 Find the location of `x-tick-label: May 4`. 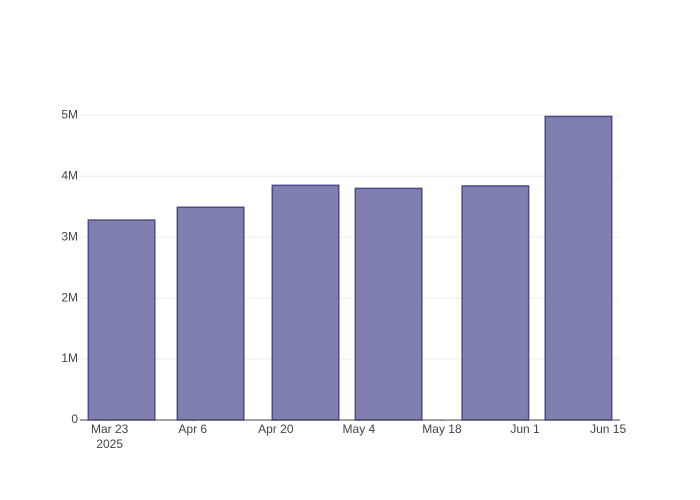

x-tick-label: May 4 is located at coordinates (359, 429).